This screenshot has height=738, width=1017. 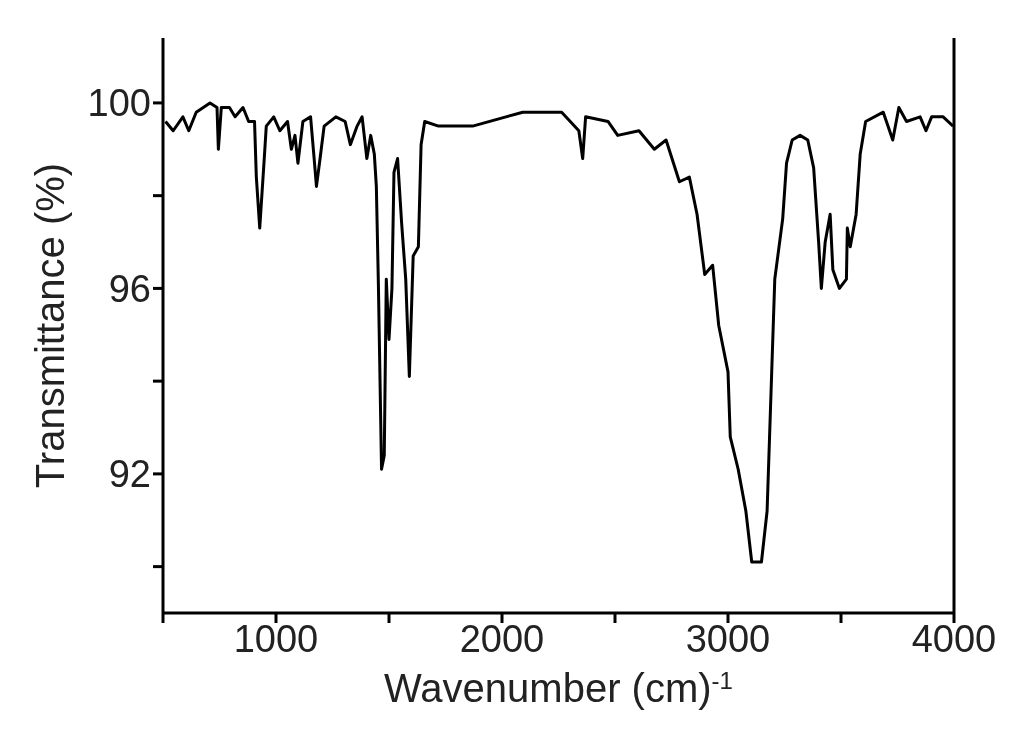 I want to click on y-axis-title: Transmittance (%), so click(x=50, y=325).